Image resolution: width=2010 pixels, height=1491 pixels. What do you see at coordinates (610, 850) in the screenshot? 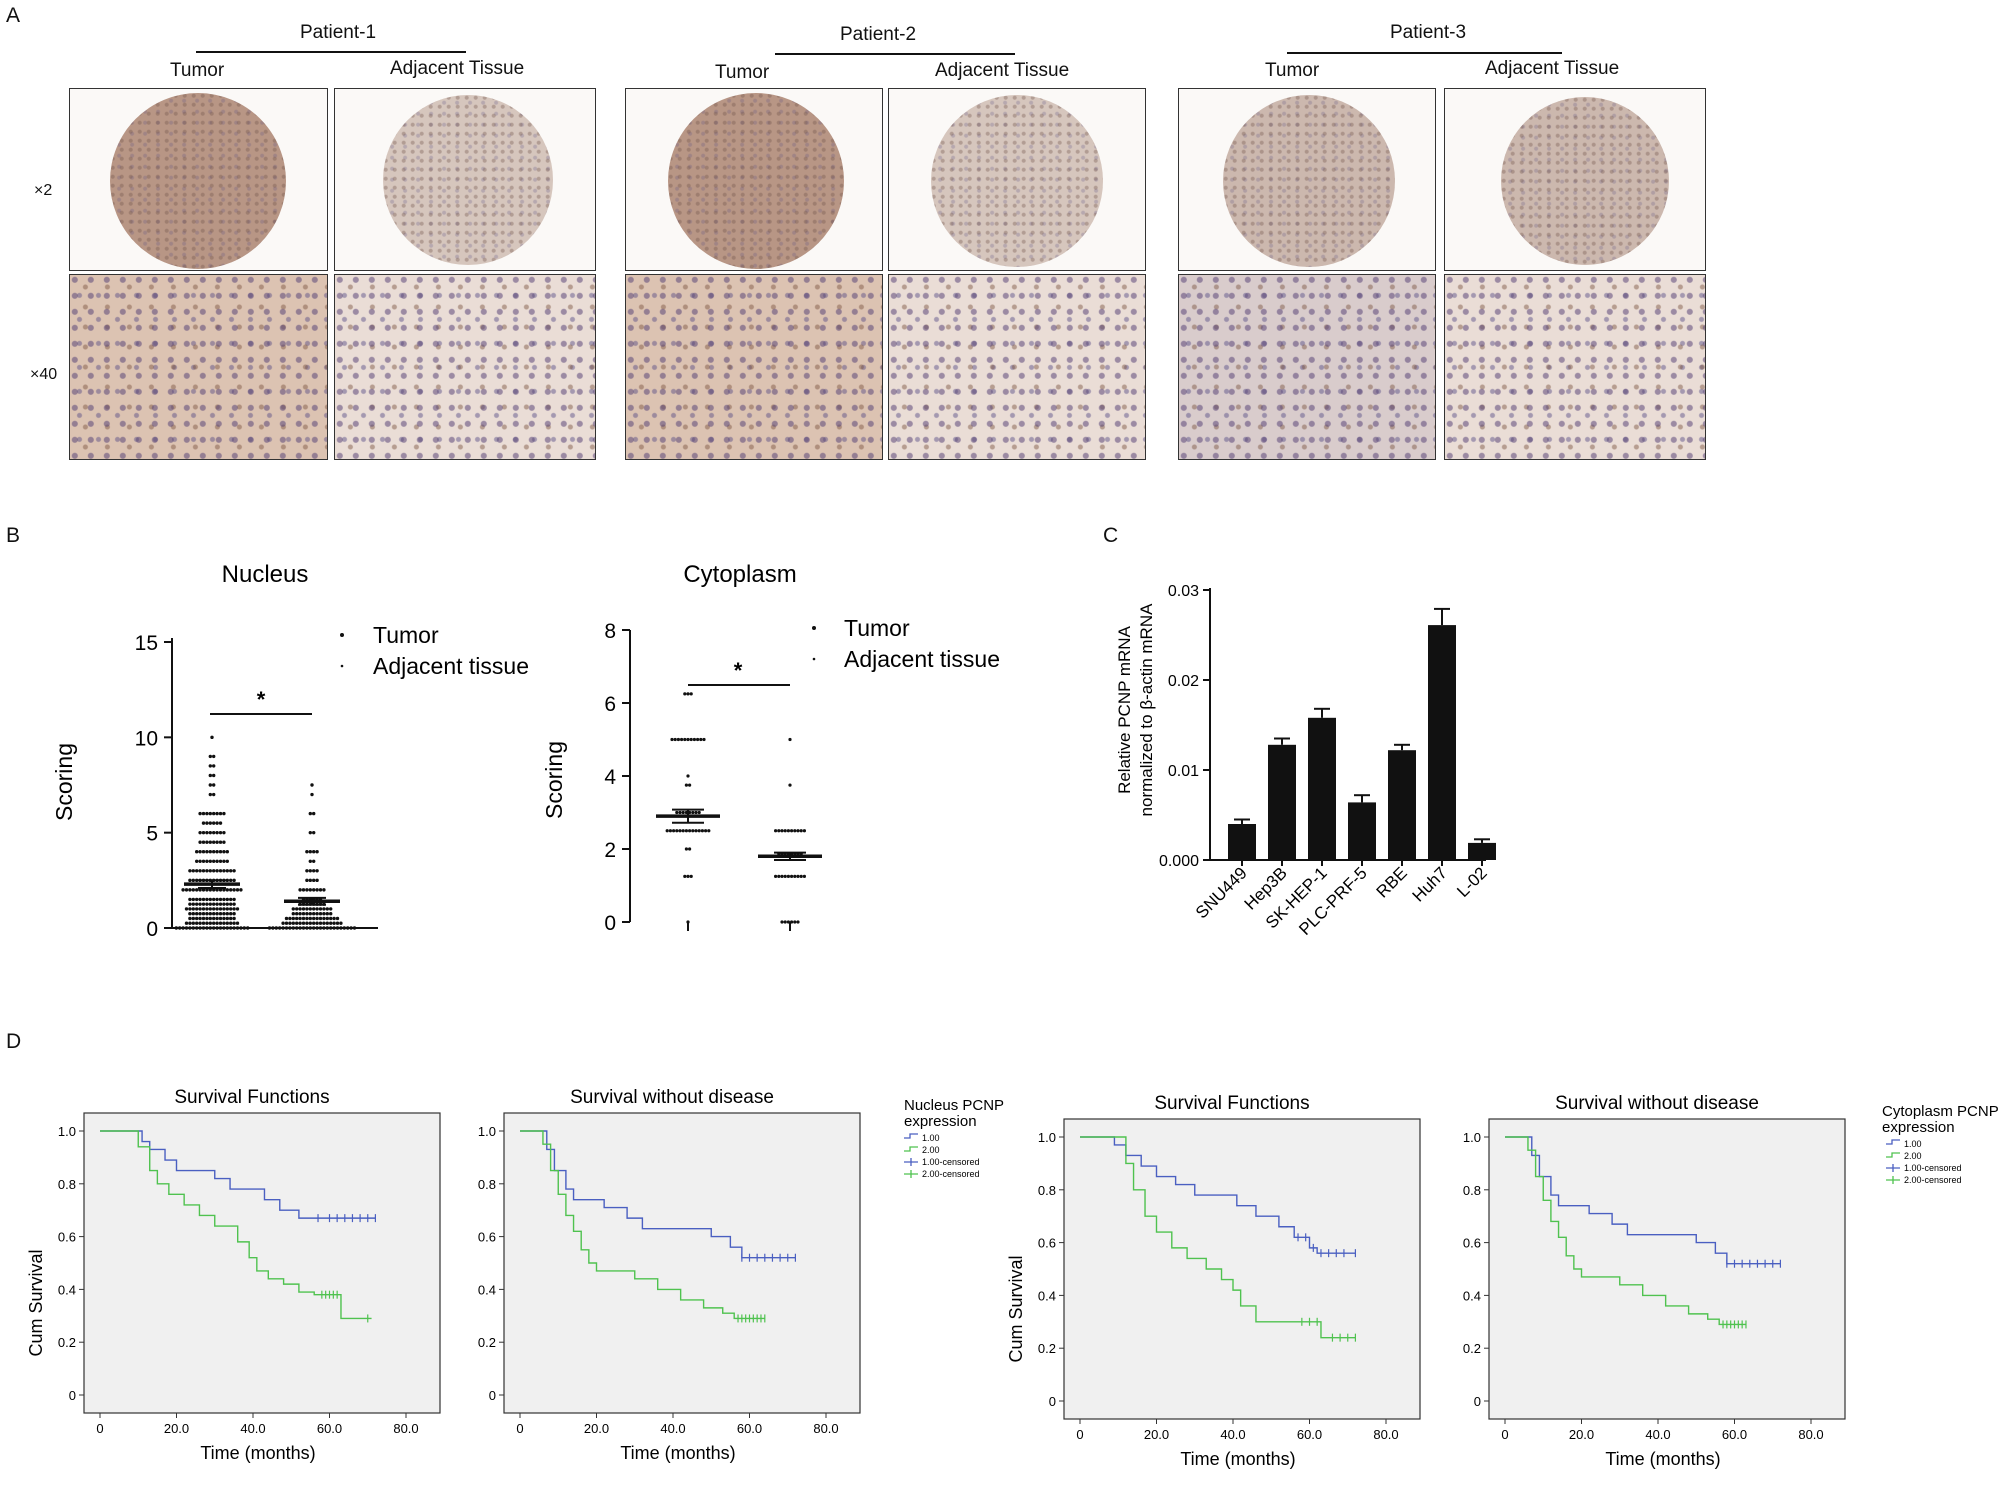
I see `ytick-label: 2` at bounding box center [610, 850].